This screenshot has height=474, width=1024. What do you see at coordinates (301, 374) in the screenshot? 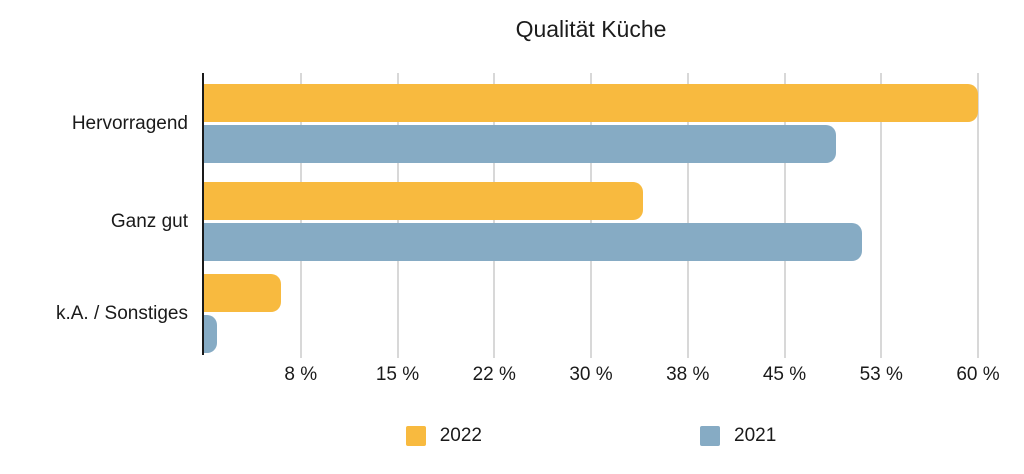
I see `x-tick-label: 8 %` at bounding box center [301, 374].